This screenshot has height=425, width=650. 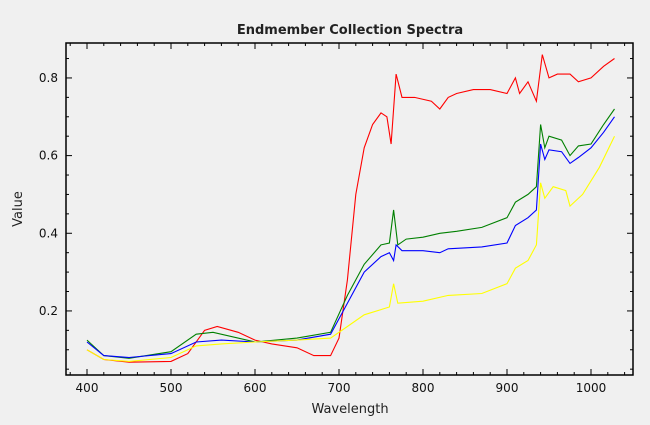 I want to click on y-tick-label: 0.4, so click(x=48, y=233).